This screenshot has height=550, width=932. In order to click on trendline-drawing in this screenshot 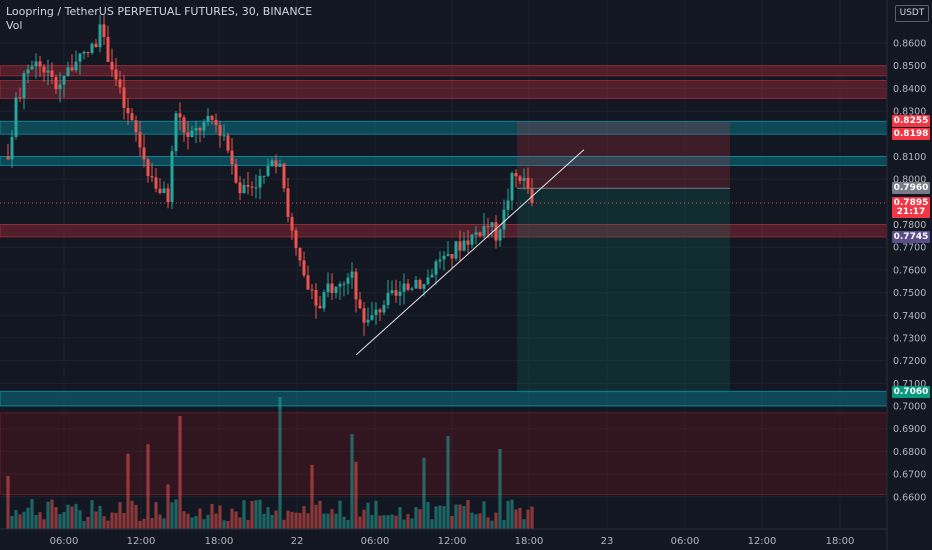, I will do `click(470, 252)`.